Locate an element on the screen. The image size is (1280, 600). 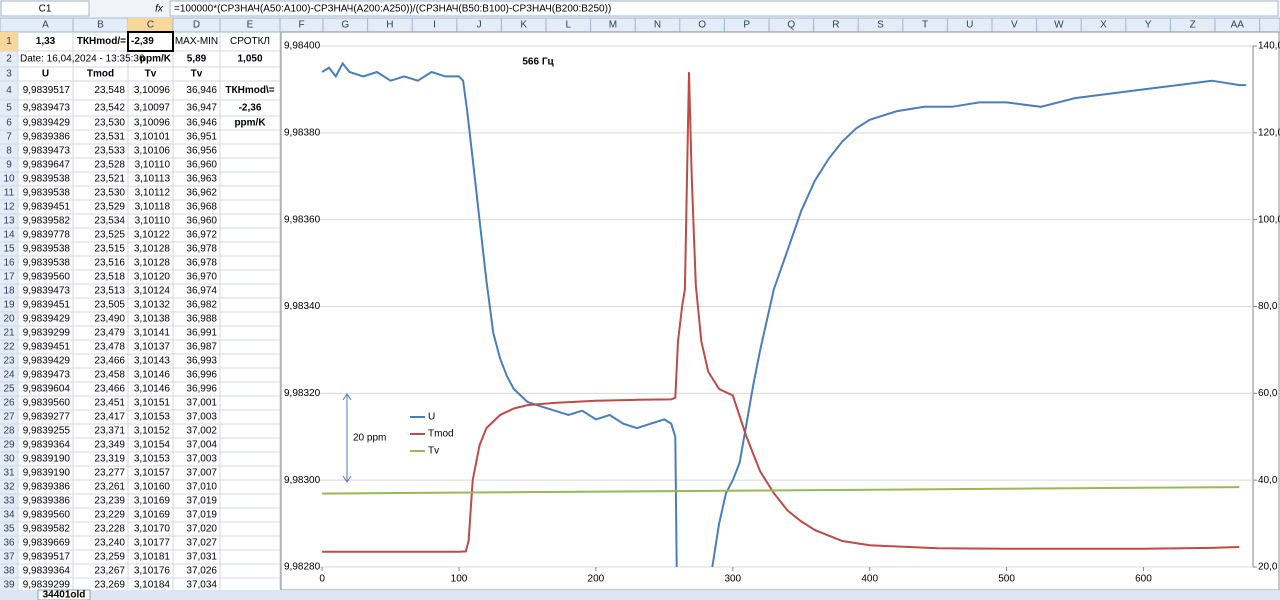
row-header: 25 is located at coordinates (9, 389).